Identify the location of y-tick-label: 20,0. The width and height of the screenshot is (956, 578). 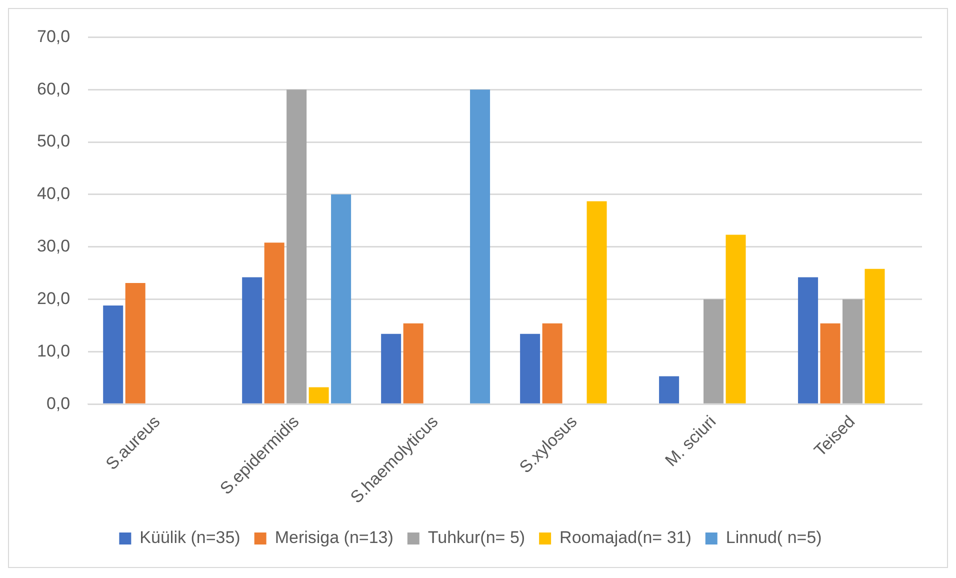
(53, 298).